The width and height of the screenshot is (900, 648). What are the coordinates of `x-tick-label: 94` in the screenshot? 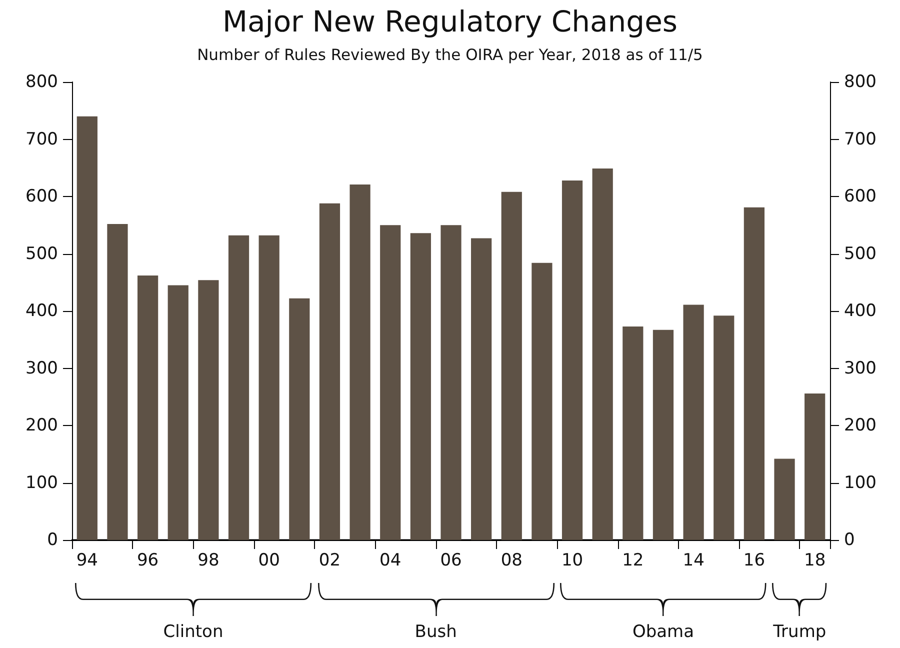 It's located at (87, 560).